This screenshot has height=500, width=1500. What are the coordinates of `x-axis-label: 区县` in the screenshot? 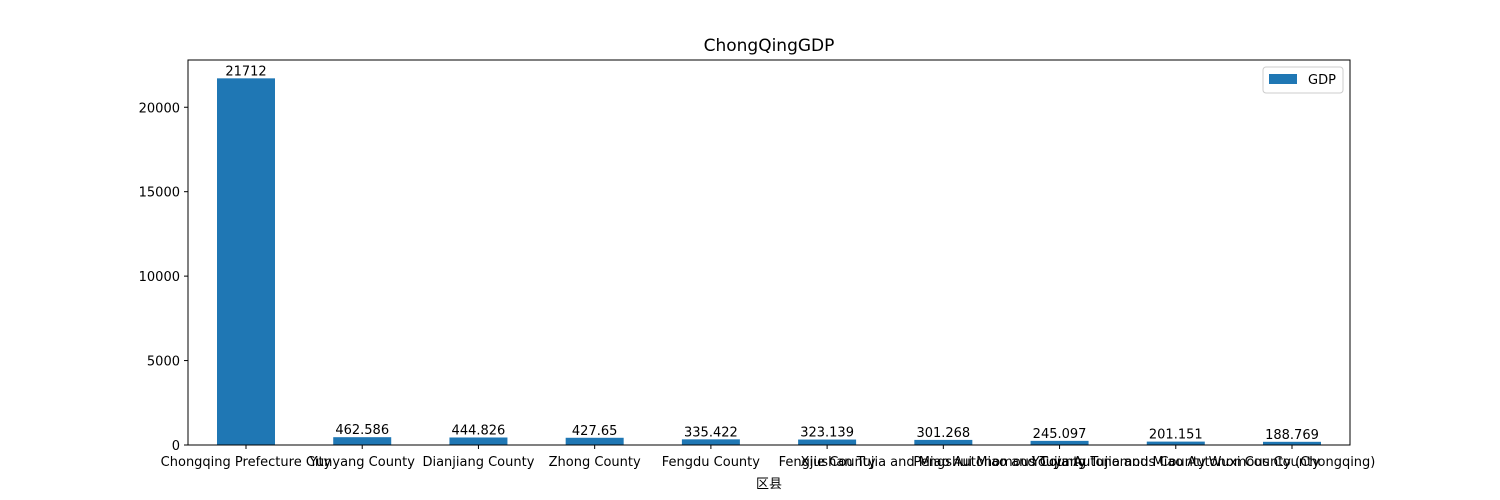 It's located at (769, 484).